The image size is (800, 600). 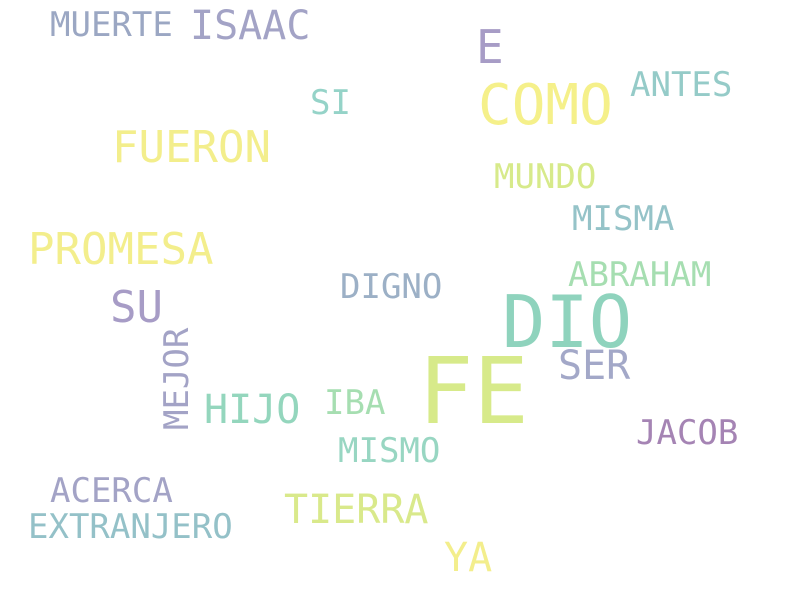 I want to click on word-abraham: ABRAHAM, so click(x=640, y=275).